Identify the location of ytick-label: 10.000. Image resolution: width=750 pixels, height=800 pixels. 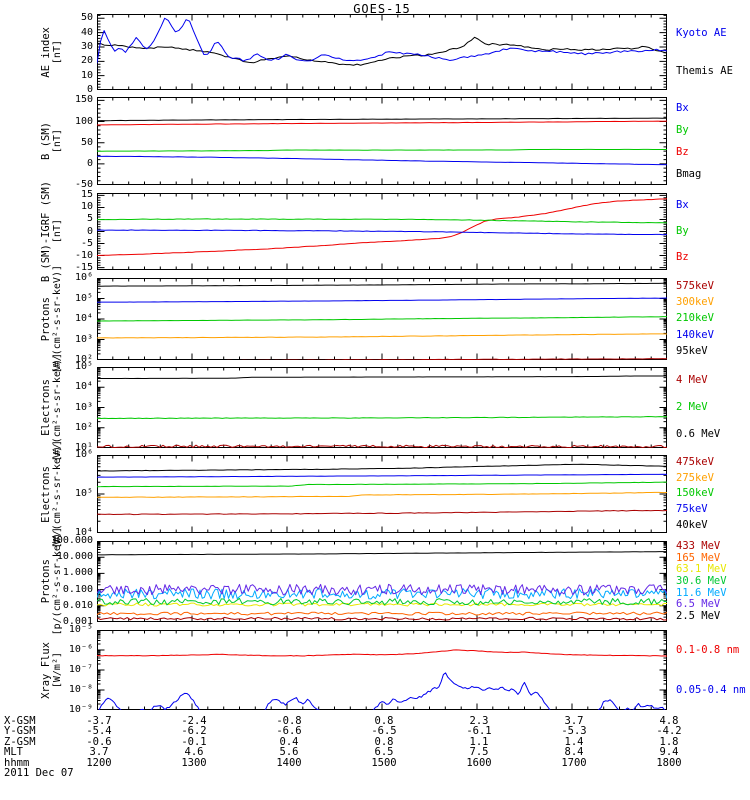
(74, 557).